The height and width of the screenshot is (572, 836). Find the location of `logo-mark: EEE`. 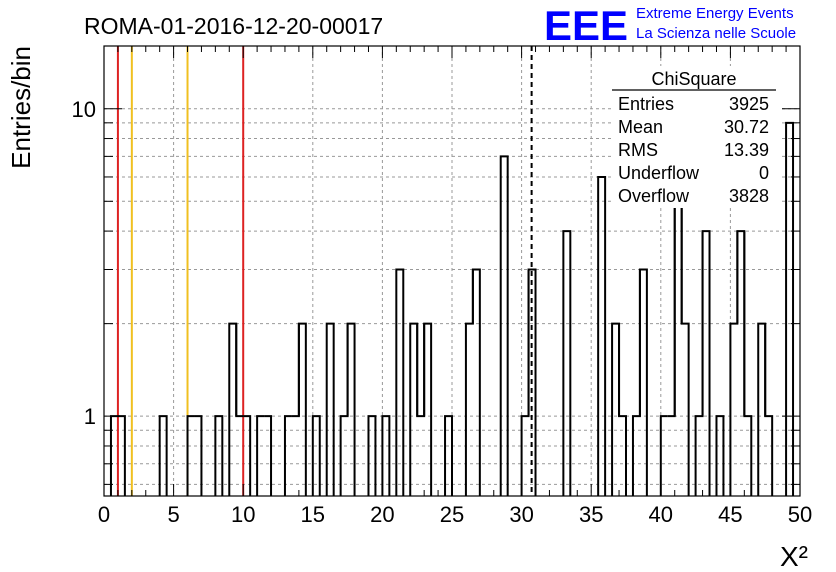

logo-mark: EEE is located at coordinates (586, 25).